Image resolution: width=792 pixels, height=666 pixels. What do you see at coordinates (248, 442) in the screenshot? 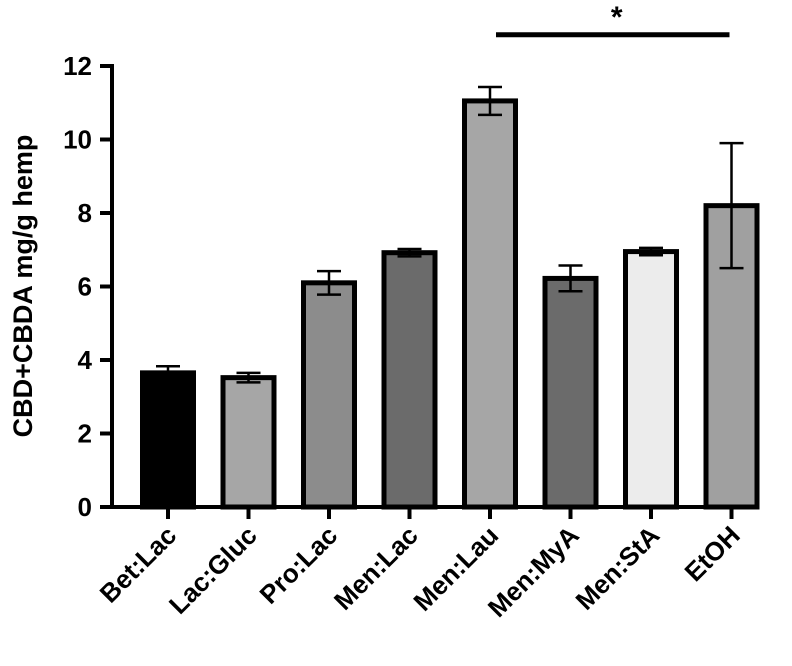
I see `bar-lac-gluc` at bounding box center [248, 442].